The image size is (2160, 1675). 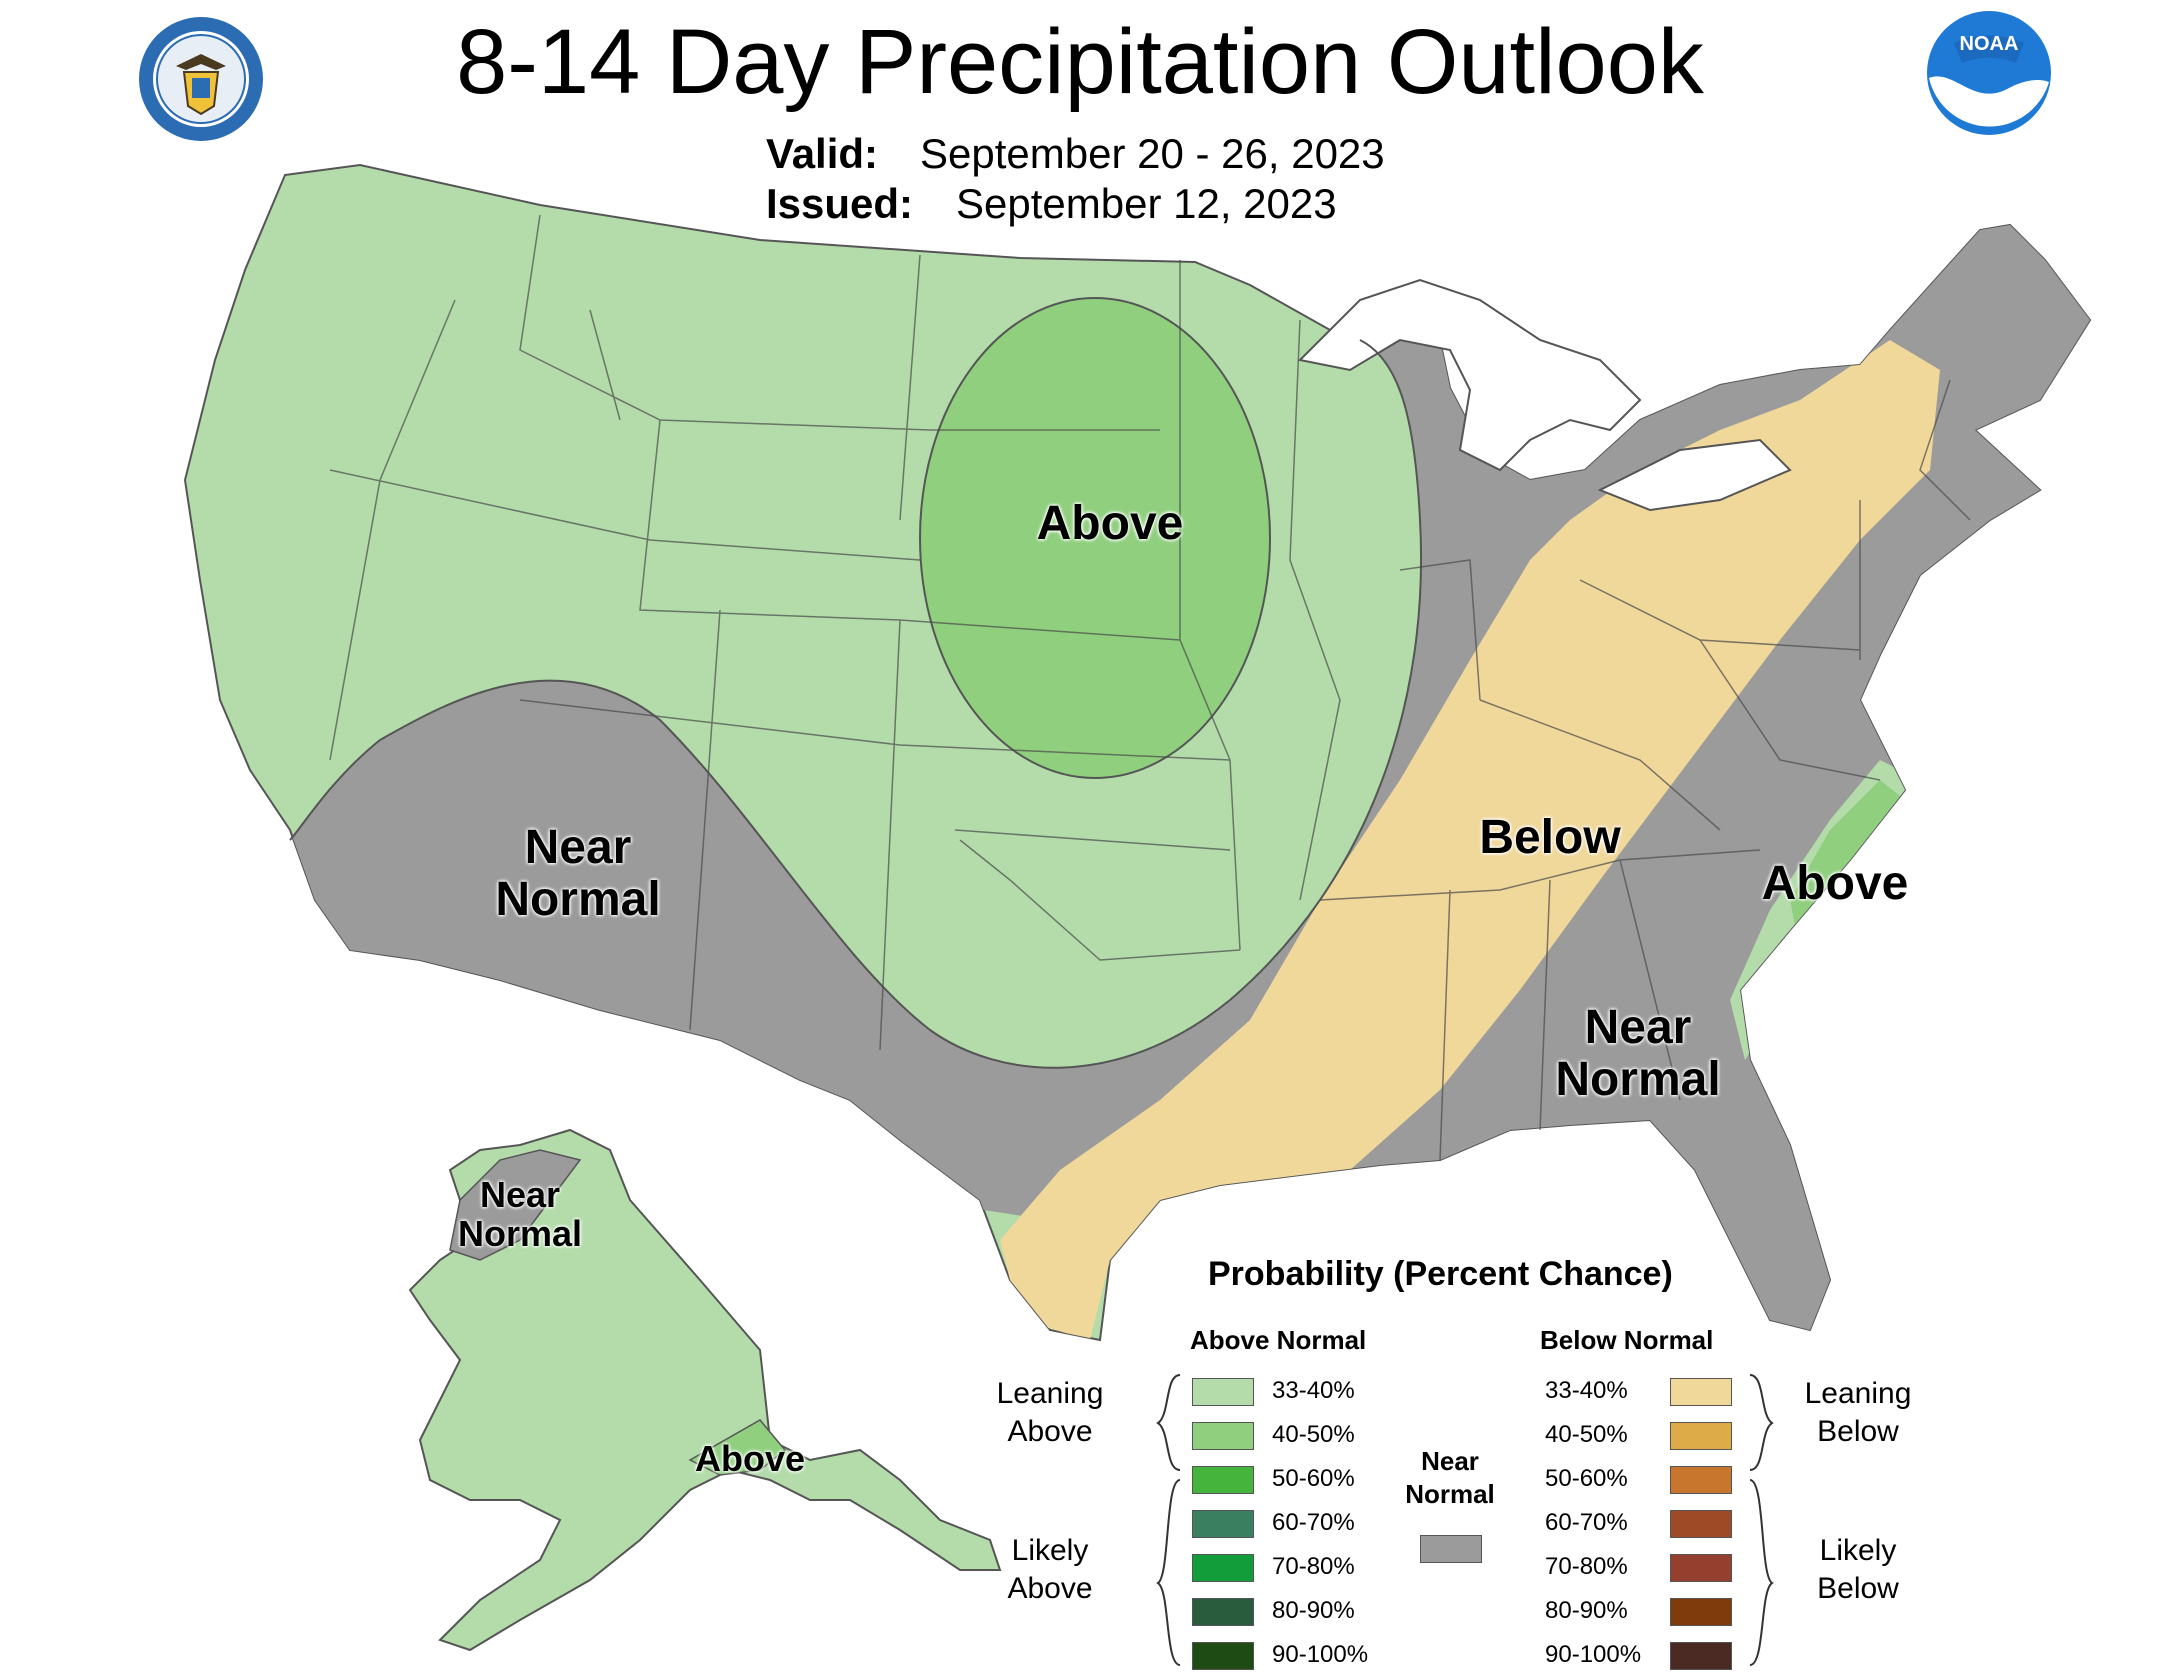 What do you see at coordinates (1146, 203) in the screenshot?
I see `issued-value: September 12, 2023` at bounding box center [1146, 203].